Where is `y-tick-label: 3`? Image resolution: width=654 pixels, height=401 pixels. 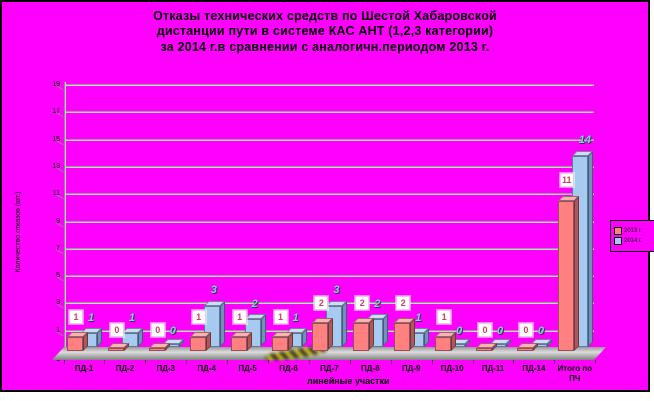 y-tick-label: 3 is located at coordinates (58, 303).